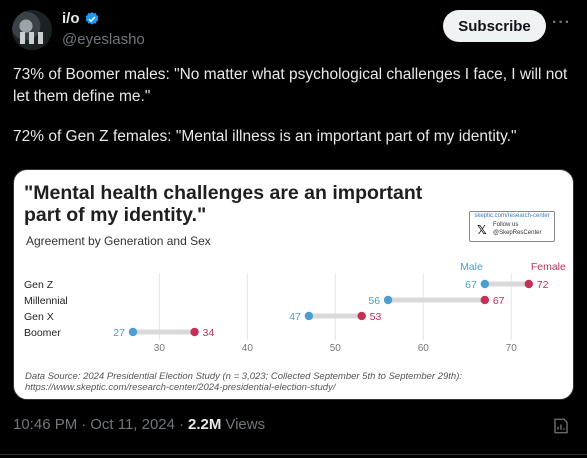 Image resolution: width=587 pixels, height=458 pixels. What do you see at coordinates (205, 424) in the screenshot?
I see `views-count: 2.2M` at bounding box center [205, 424].